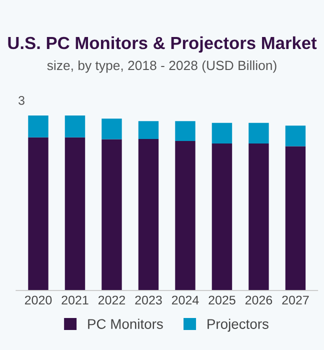  Describe the element at coordinates (185, 300) in the screenshot. I see `x-tick-label: 2024` at that location.